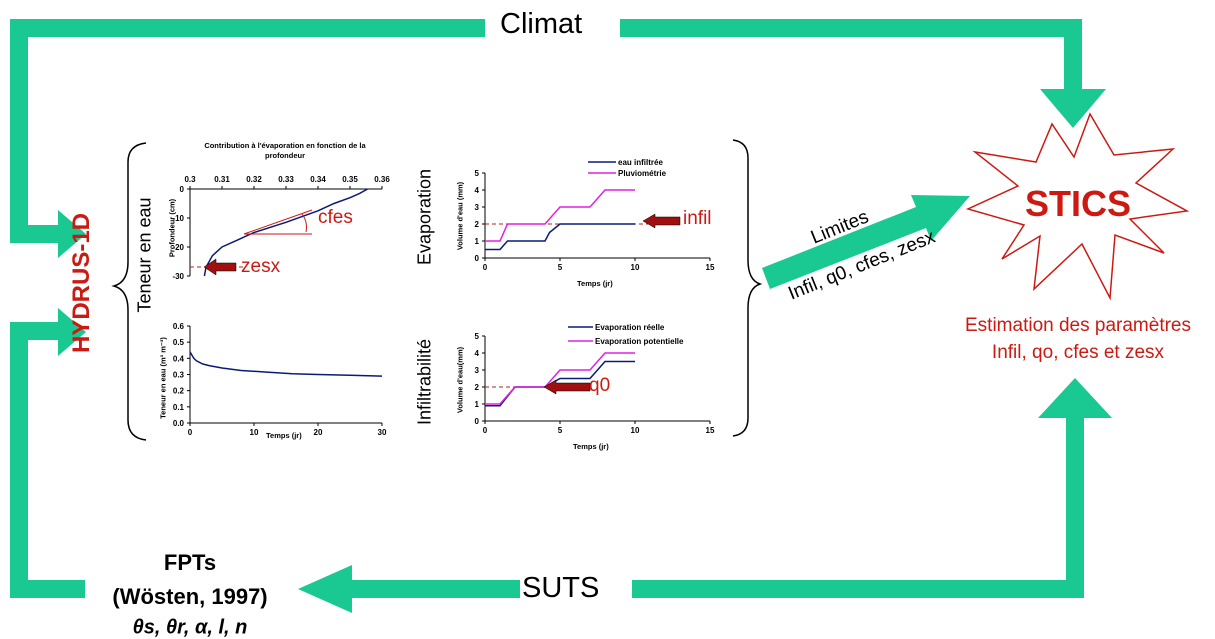 The width and height of the screenshot is (1215, 639). I want to click on chart4-ylabel: Volume d'eau(mm), so click(460, 380).